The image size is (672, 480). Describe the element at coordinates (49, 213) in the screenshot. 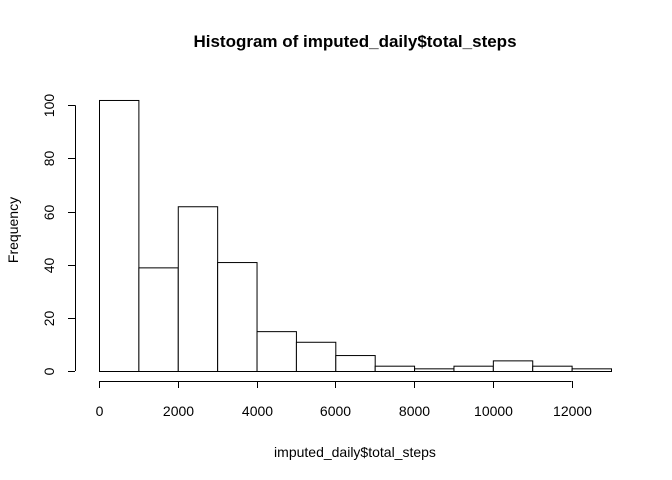

I see `y-tick-label-3: 60` at that location.